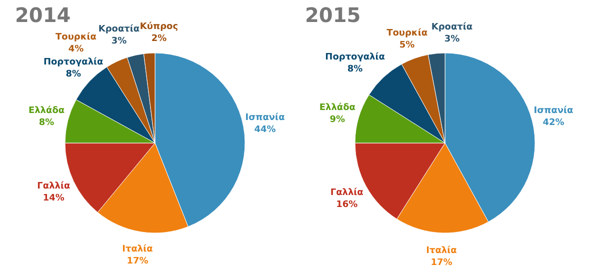 The image size is (600, 275). What do you see at coordinates (43, 15) in the screenshot?
I see `chart-title: 2014` at bounding box center [43, 15].